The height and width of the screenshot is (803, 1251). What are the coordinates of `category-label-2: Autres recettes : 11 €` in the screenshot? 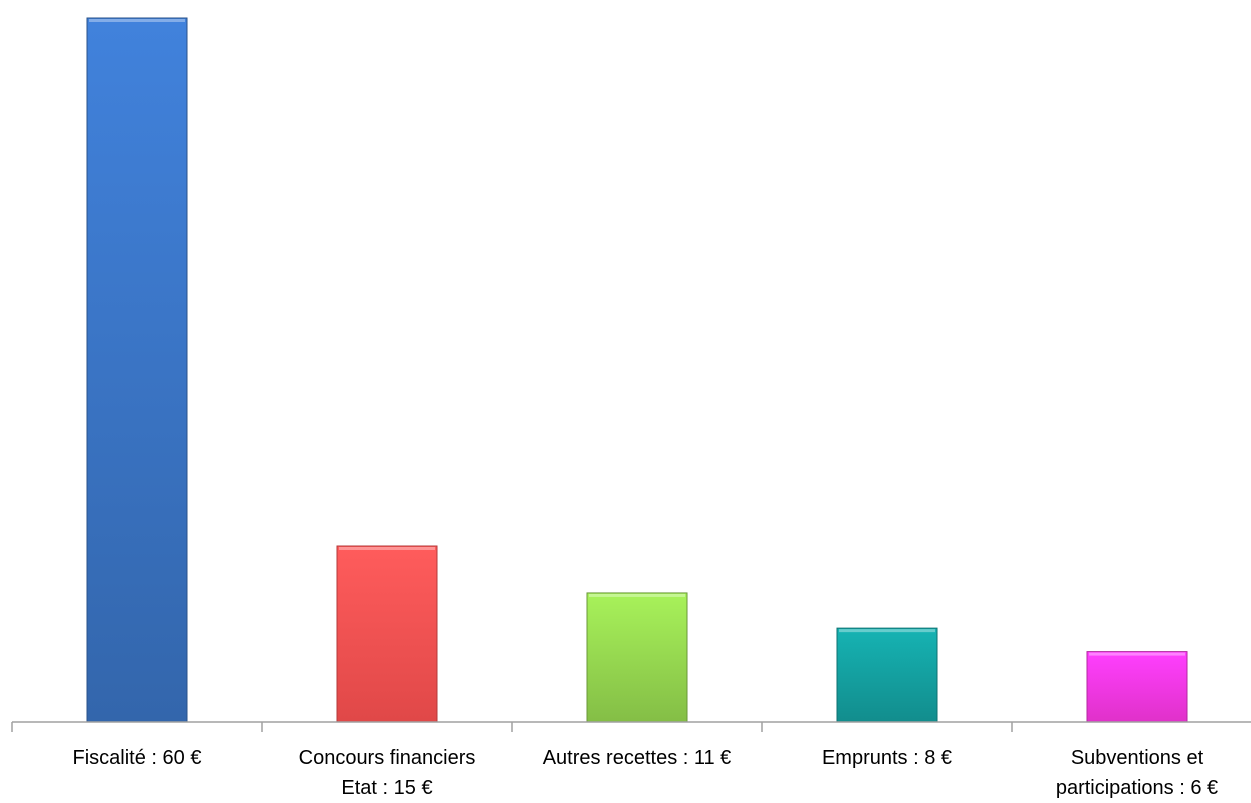 It's located at (637, 758).